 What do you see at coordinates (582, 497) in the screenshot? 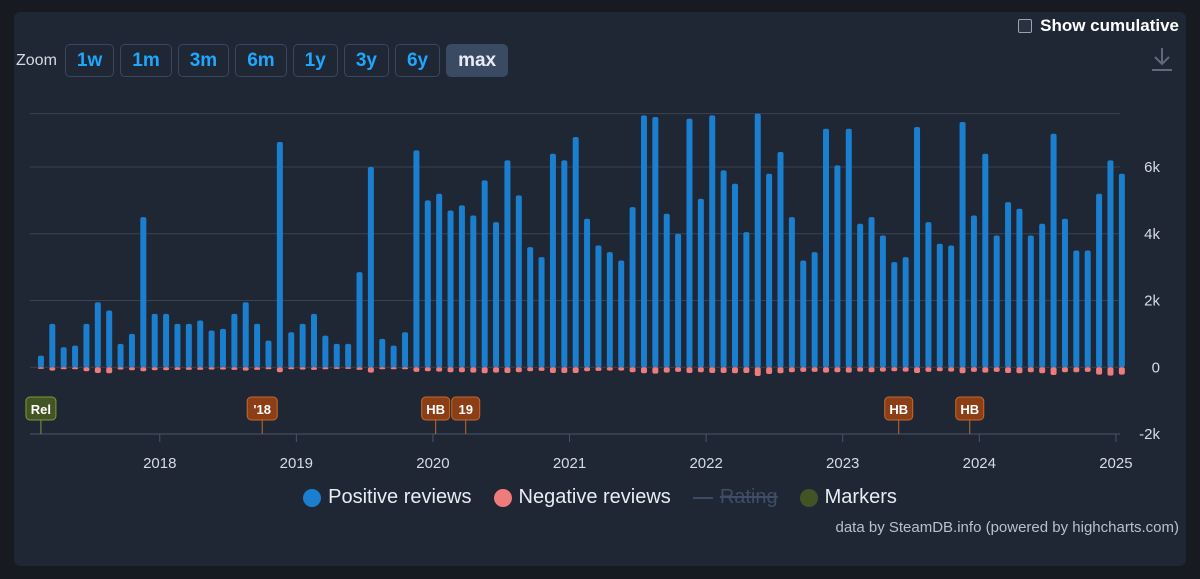
I see `legend-negative: Negative reviews` at bounding box center [582, 497].